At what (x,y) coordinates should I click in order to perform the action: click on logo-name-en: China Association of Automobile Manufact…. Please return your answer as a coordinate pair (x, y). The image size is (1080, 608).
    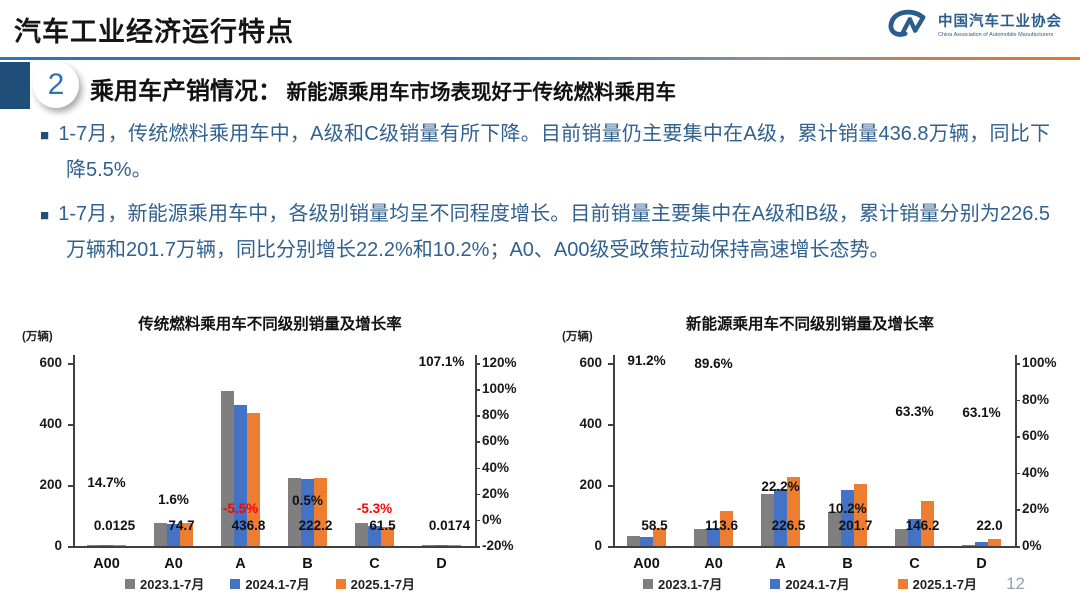
    Looking at the image, I should click on (996, 35).